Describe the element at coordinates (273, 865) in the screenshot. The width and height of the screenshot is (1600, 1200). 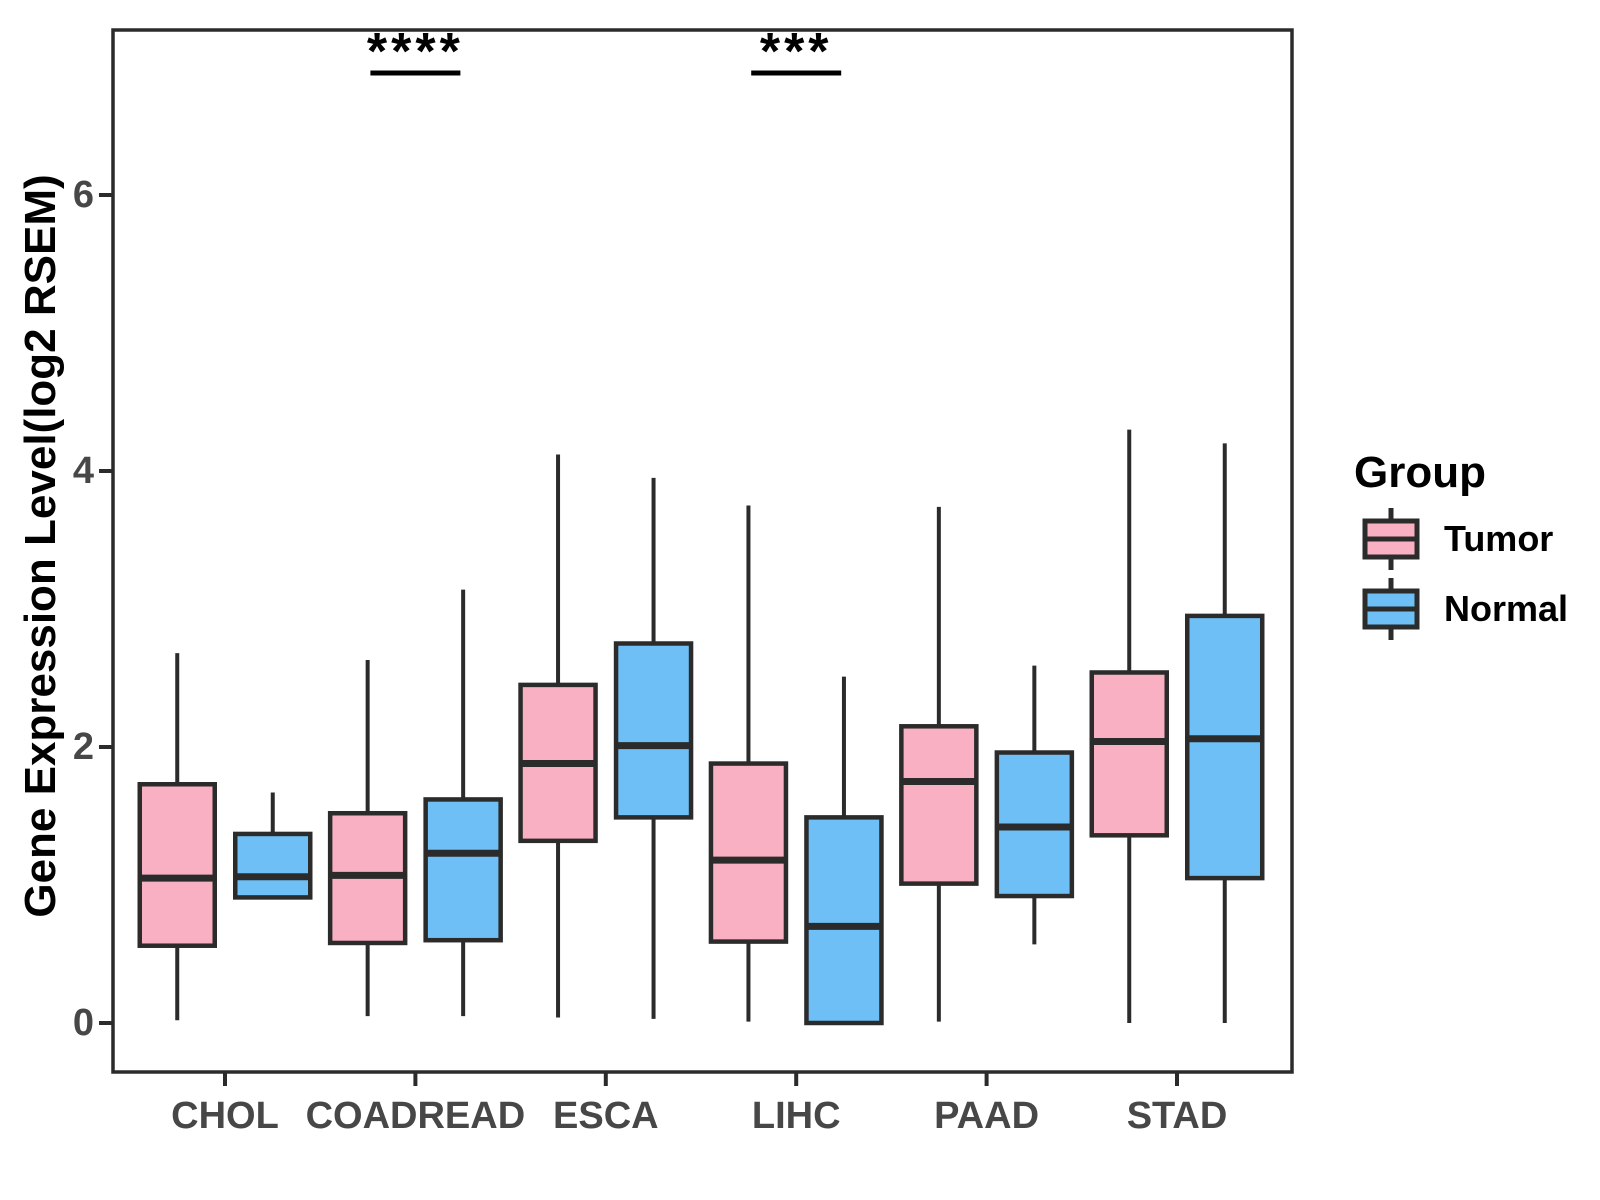
I see `box-normal-chol` at that location.